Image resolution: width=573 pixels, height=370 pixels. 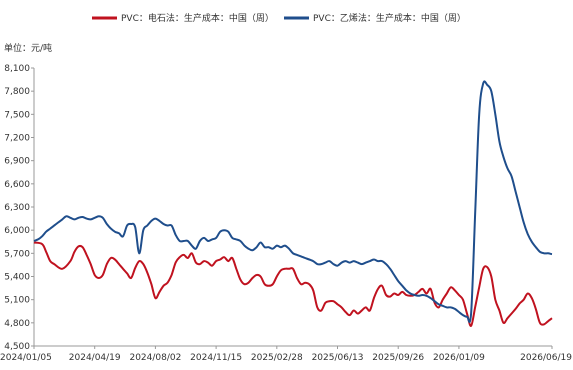 What do you see at coordinates (95, 358) in the screenshot?
I see `x-tick-label: 2024/04/19` at bounding box center [95, 358].